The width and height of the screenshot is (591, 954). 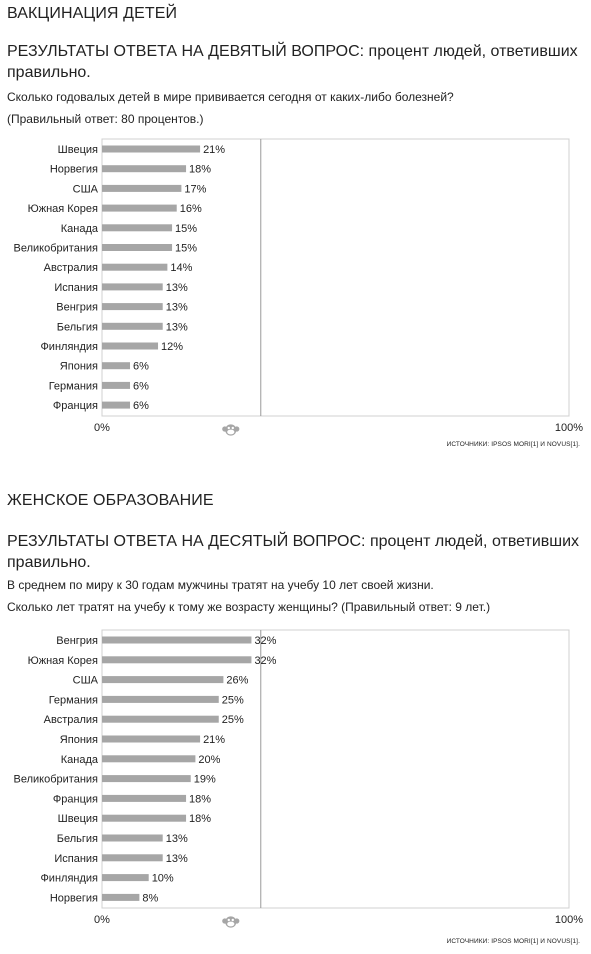 I want to click on value-label: 14%, so click(x=181, y=268).